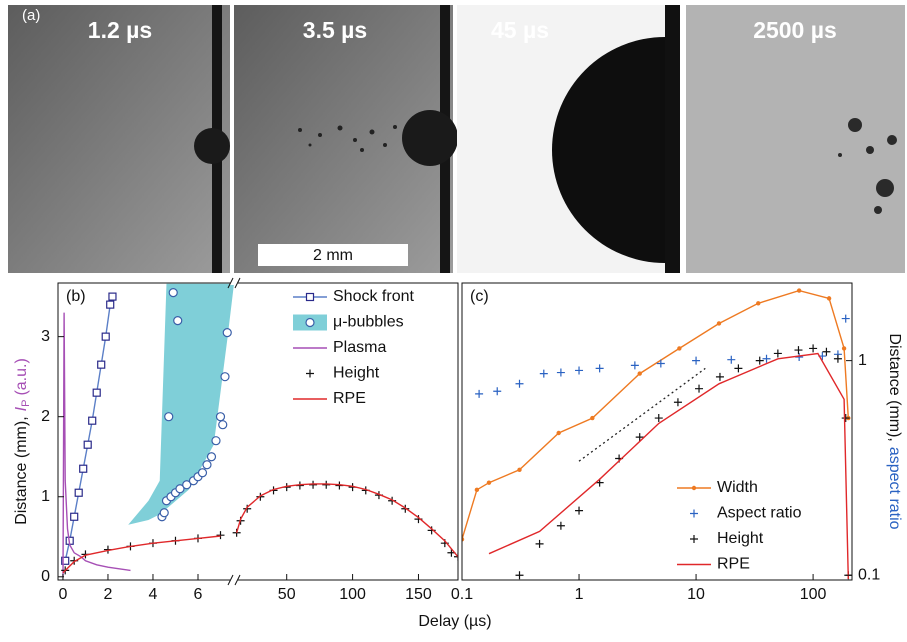 Image resolution: width=907 pixels, height=642 pixels. What do you see at coordinates (454, 621) in the screenshot?
I see `x-axis-label: Delay (µs)` at bounding box center [454, 621].